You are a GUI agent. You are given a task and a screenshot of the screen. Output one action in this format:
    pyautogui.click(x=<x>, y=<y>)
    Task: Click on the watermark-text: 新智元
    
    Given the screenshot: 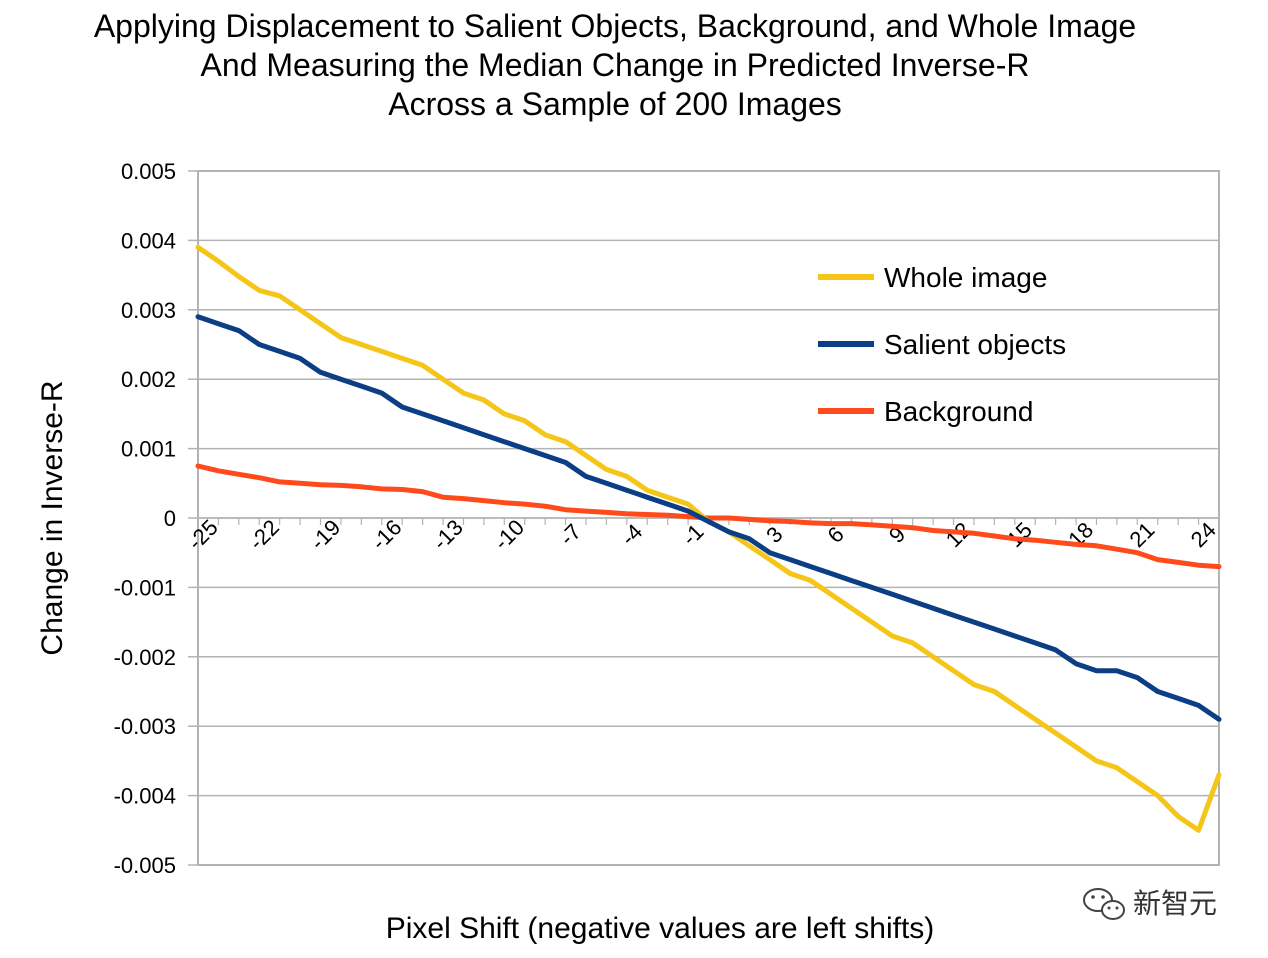 What is the action you would take?
    pyautogui.click(x=1175, y=903)
    